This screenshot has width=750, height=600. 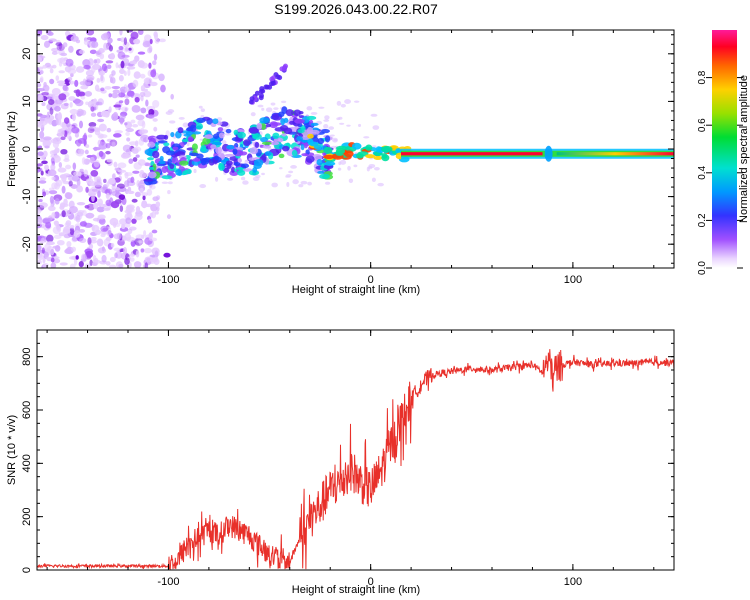 I want to click on colorbar-tick-label: 0.0, so click(x=702, y=268).